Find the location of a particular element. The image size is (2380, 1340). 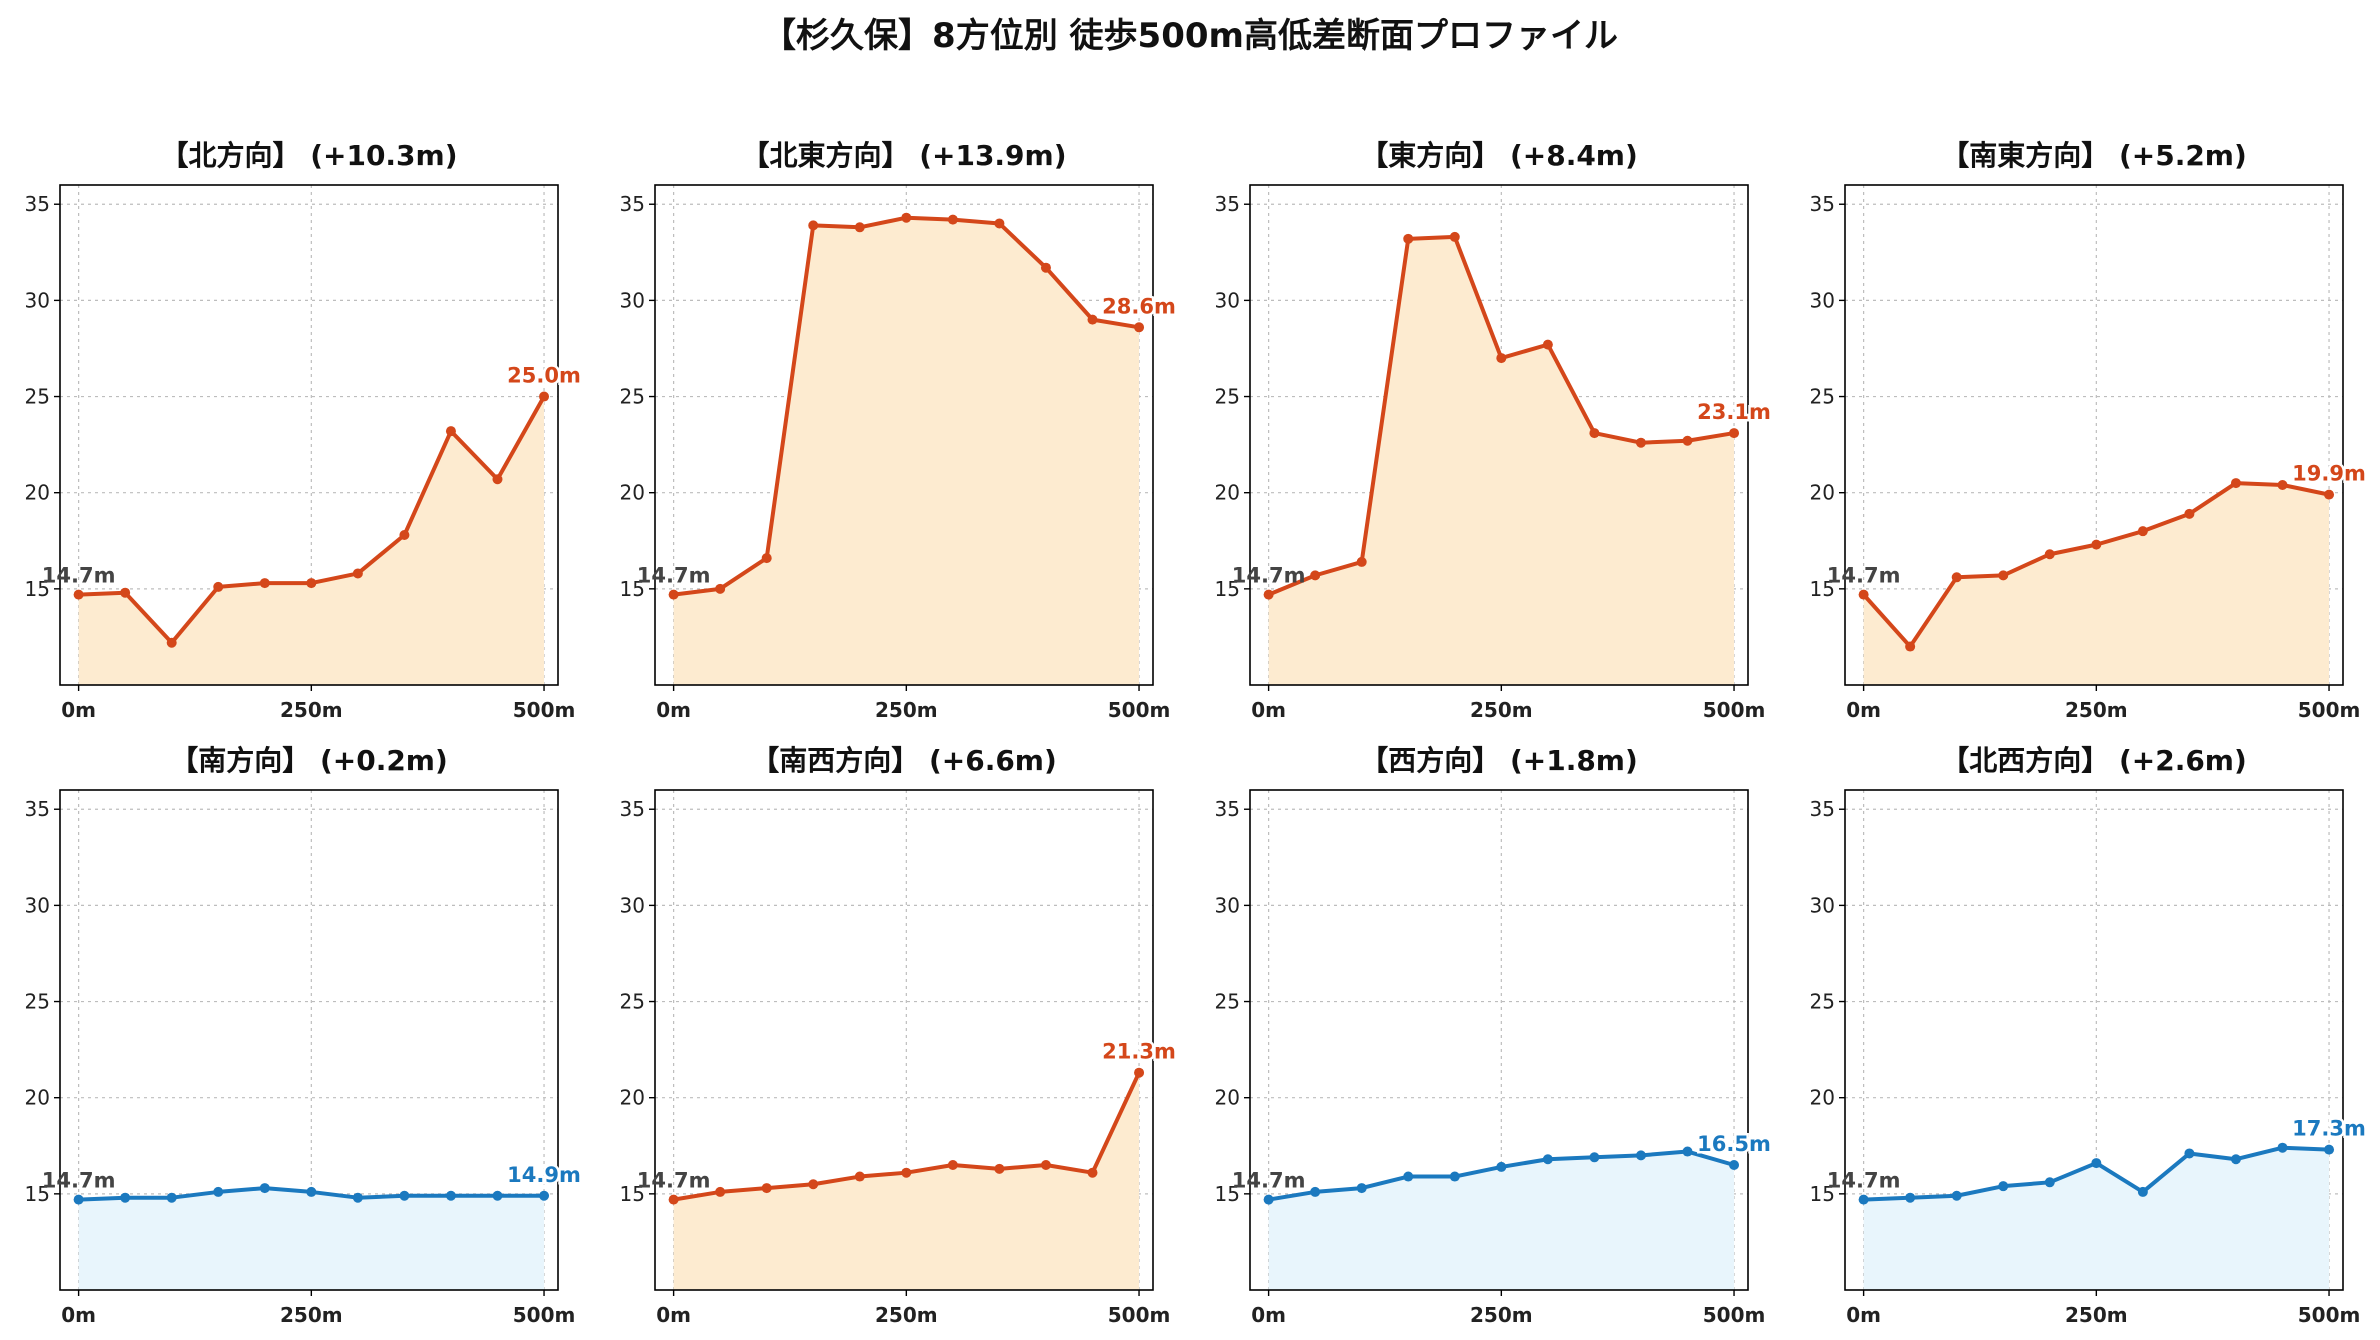

end-elevation-label: 16.5m is located at coordinates (1734, 1144).